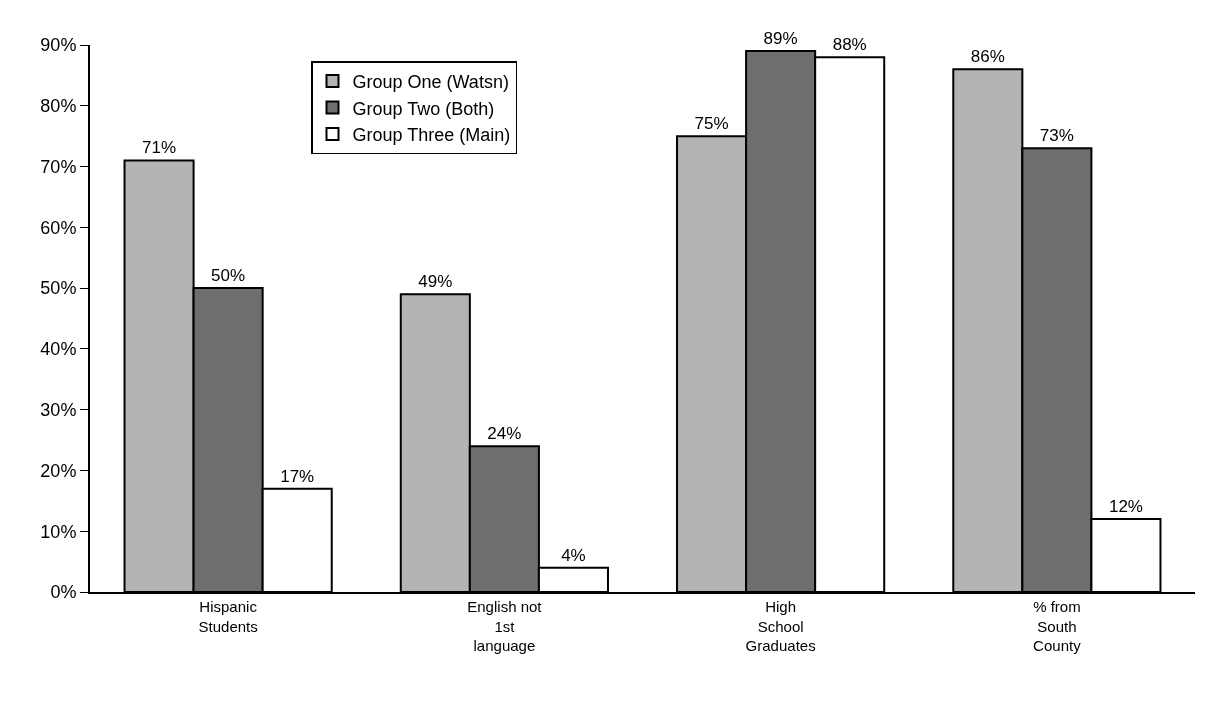  Describe the element at coordinates (573, 555) in the screenshot. I see `data-label: 4%` at that location.